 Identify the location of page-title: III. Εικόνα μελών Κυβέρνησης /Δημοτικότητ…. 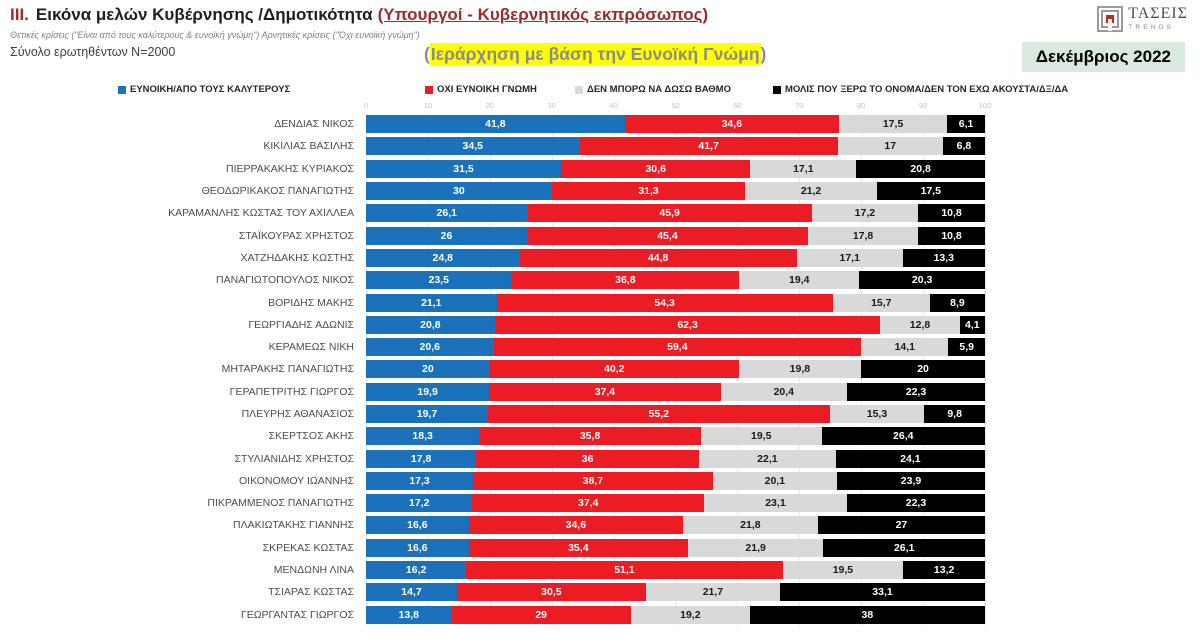
(359, 15).